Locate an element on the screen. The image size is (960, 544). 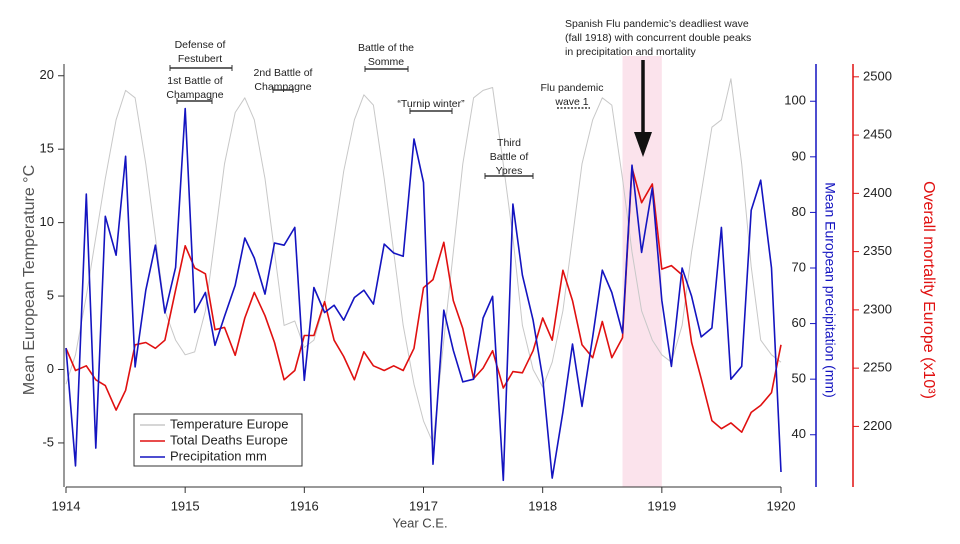
y3-tick-label: 2350 is located at coordinates (877, 250).